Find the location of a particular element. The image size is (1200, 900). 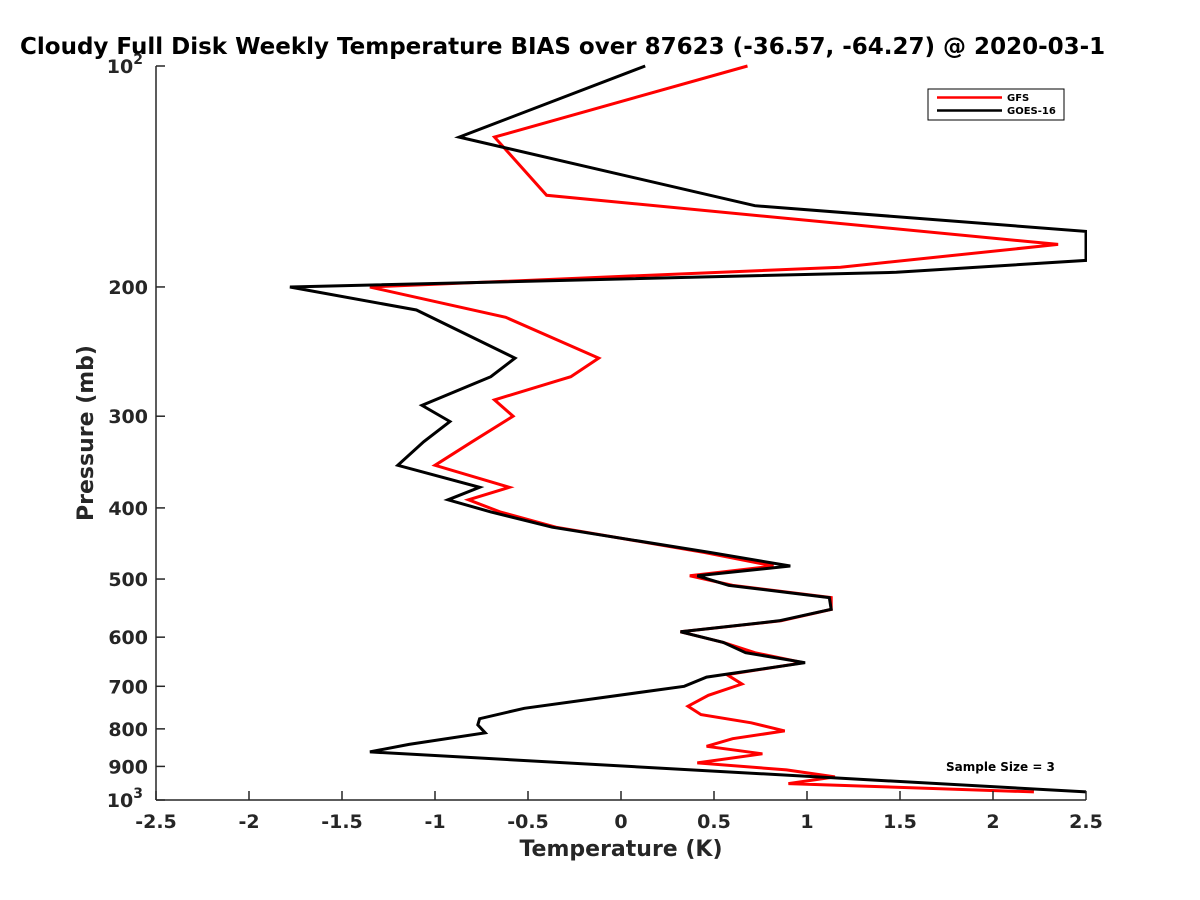

y-tick-label: 500 is located at coordinates (128, 580).